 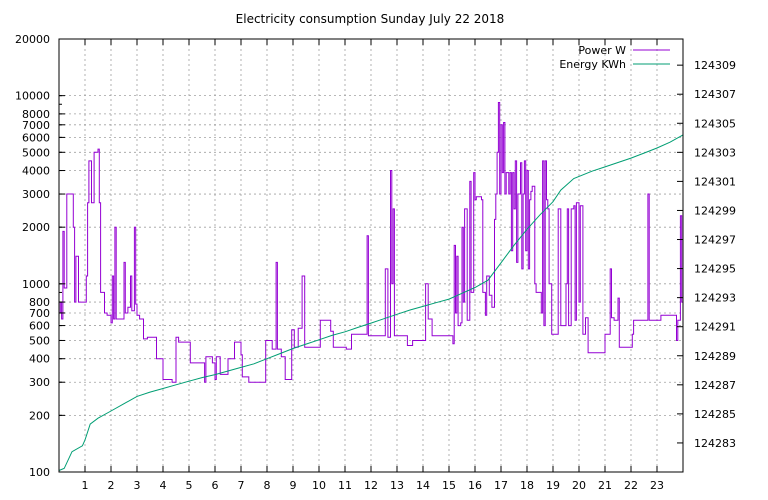 What do you see at coordinates (36, 137) in the screenshot?
I see `y-tick-label: 6000` at bounding box center [36, 137].